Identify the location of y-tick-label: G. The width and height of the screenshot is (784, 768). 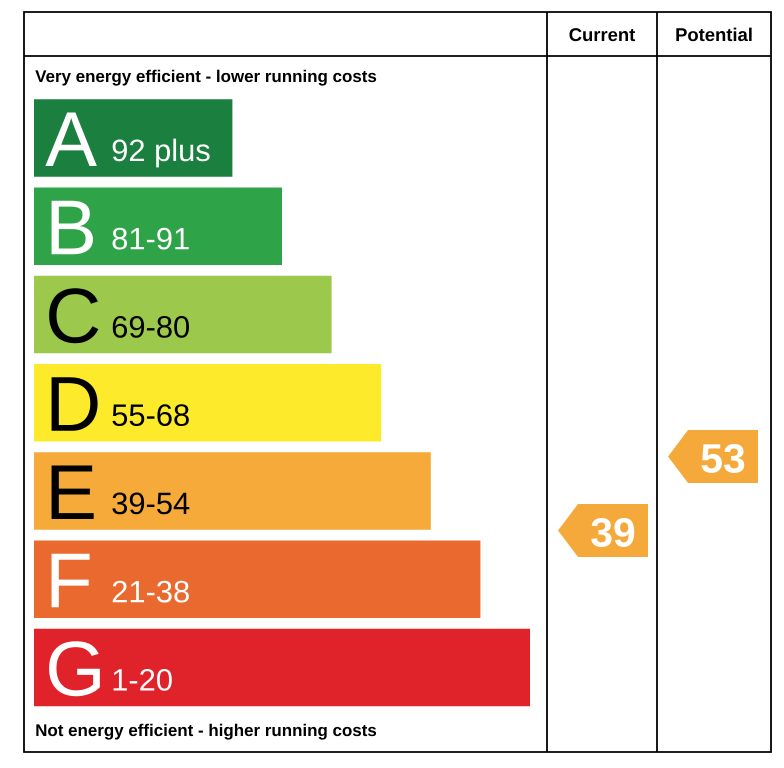
(74, 668).